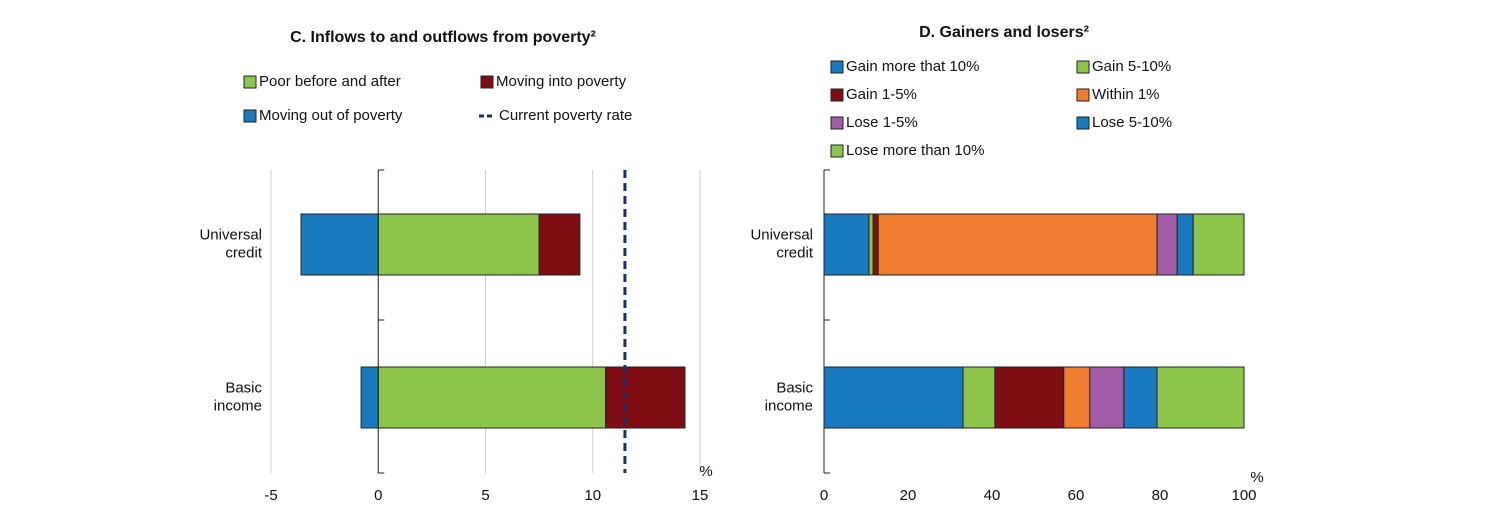 The height and width of the screenshot is (511, 1497). What do you see at coordinates (912, 66) in the screenshot?
I see `legend-label: Gain more that 10%` at bounding box center [912, 66].